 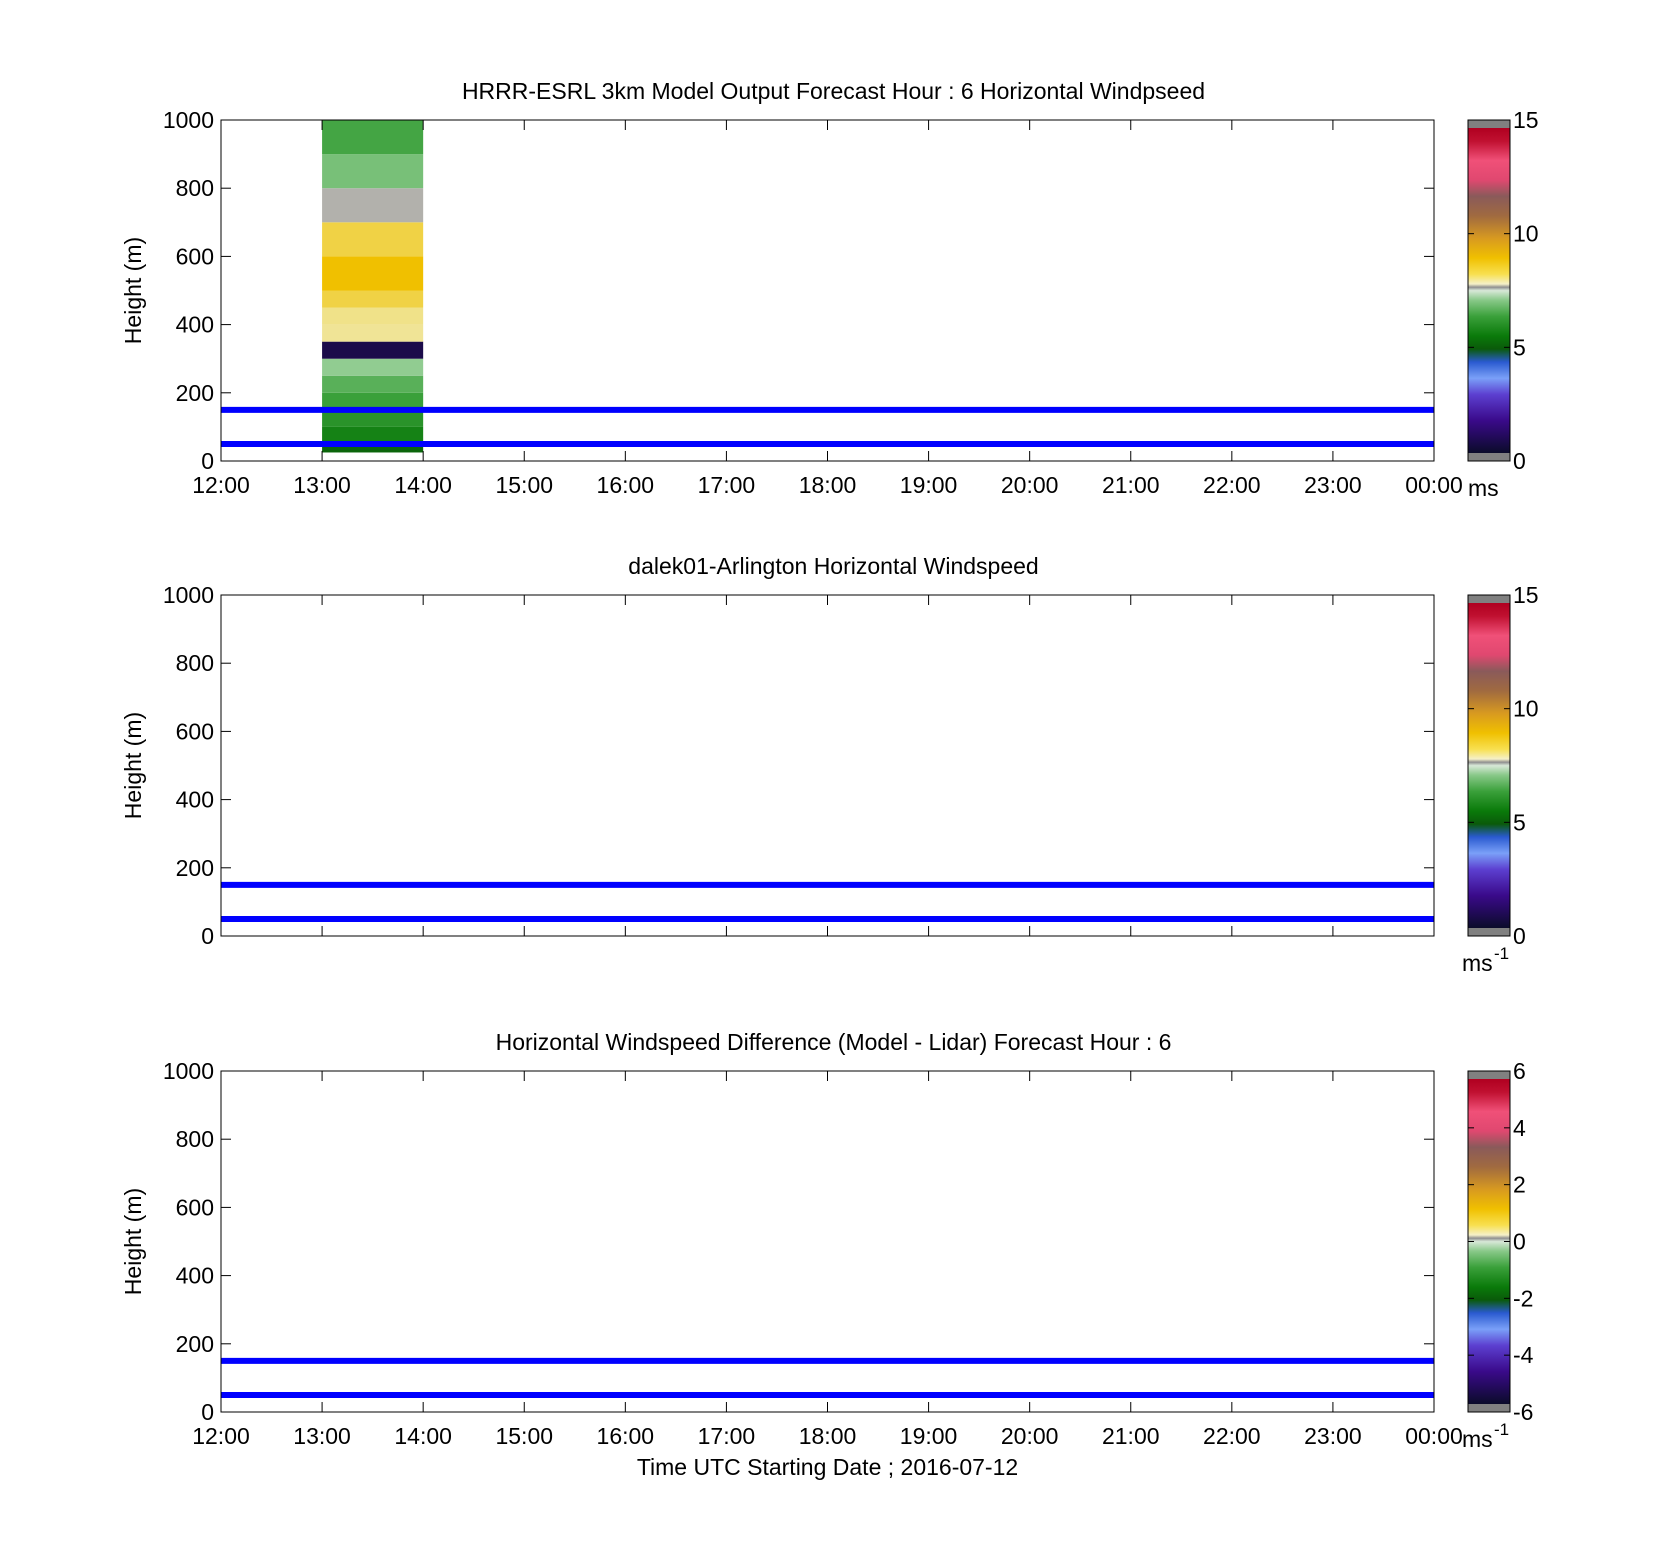 What do you see at coordinates (1519, 1128) in the screenshot?
I see `colorbar-tick-label: 4` at bounding box center [1519, 1128].